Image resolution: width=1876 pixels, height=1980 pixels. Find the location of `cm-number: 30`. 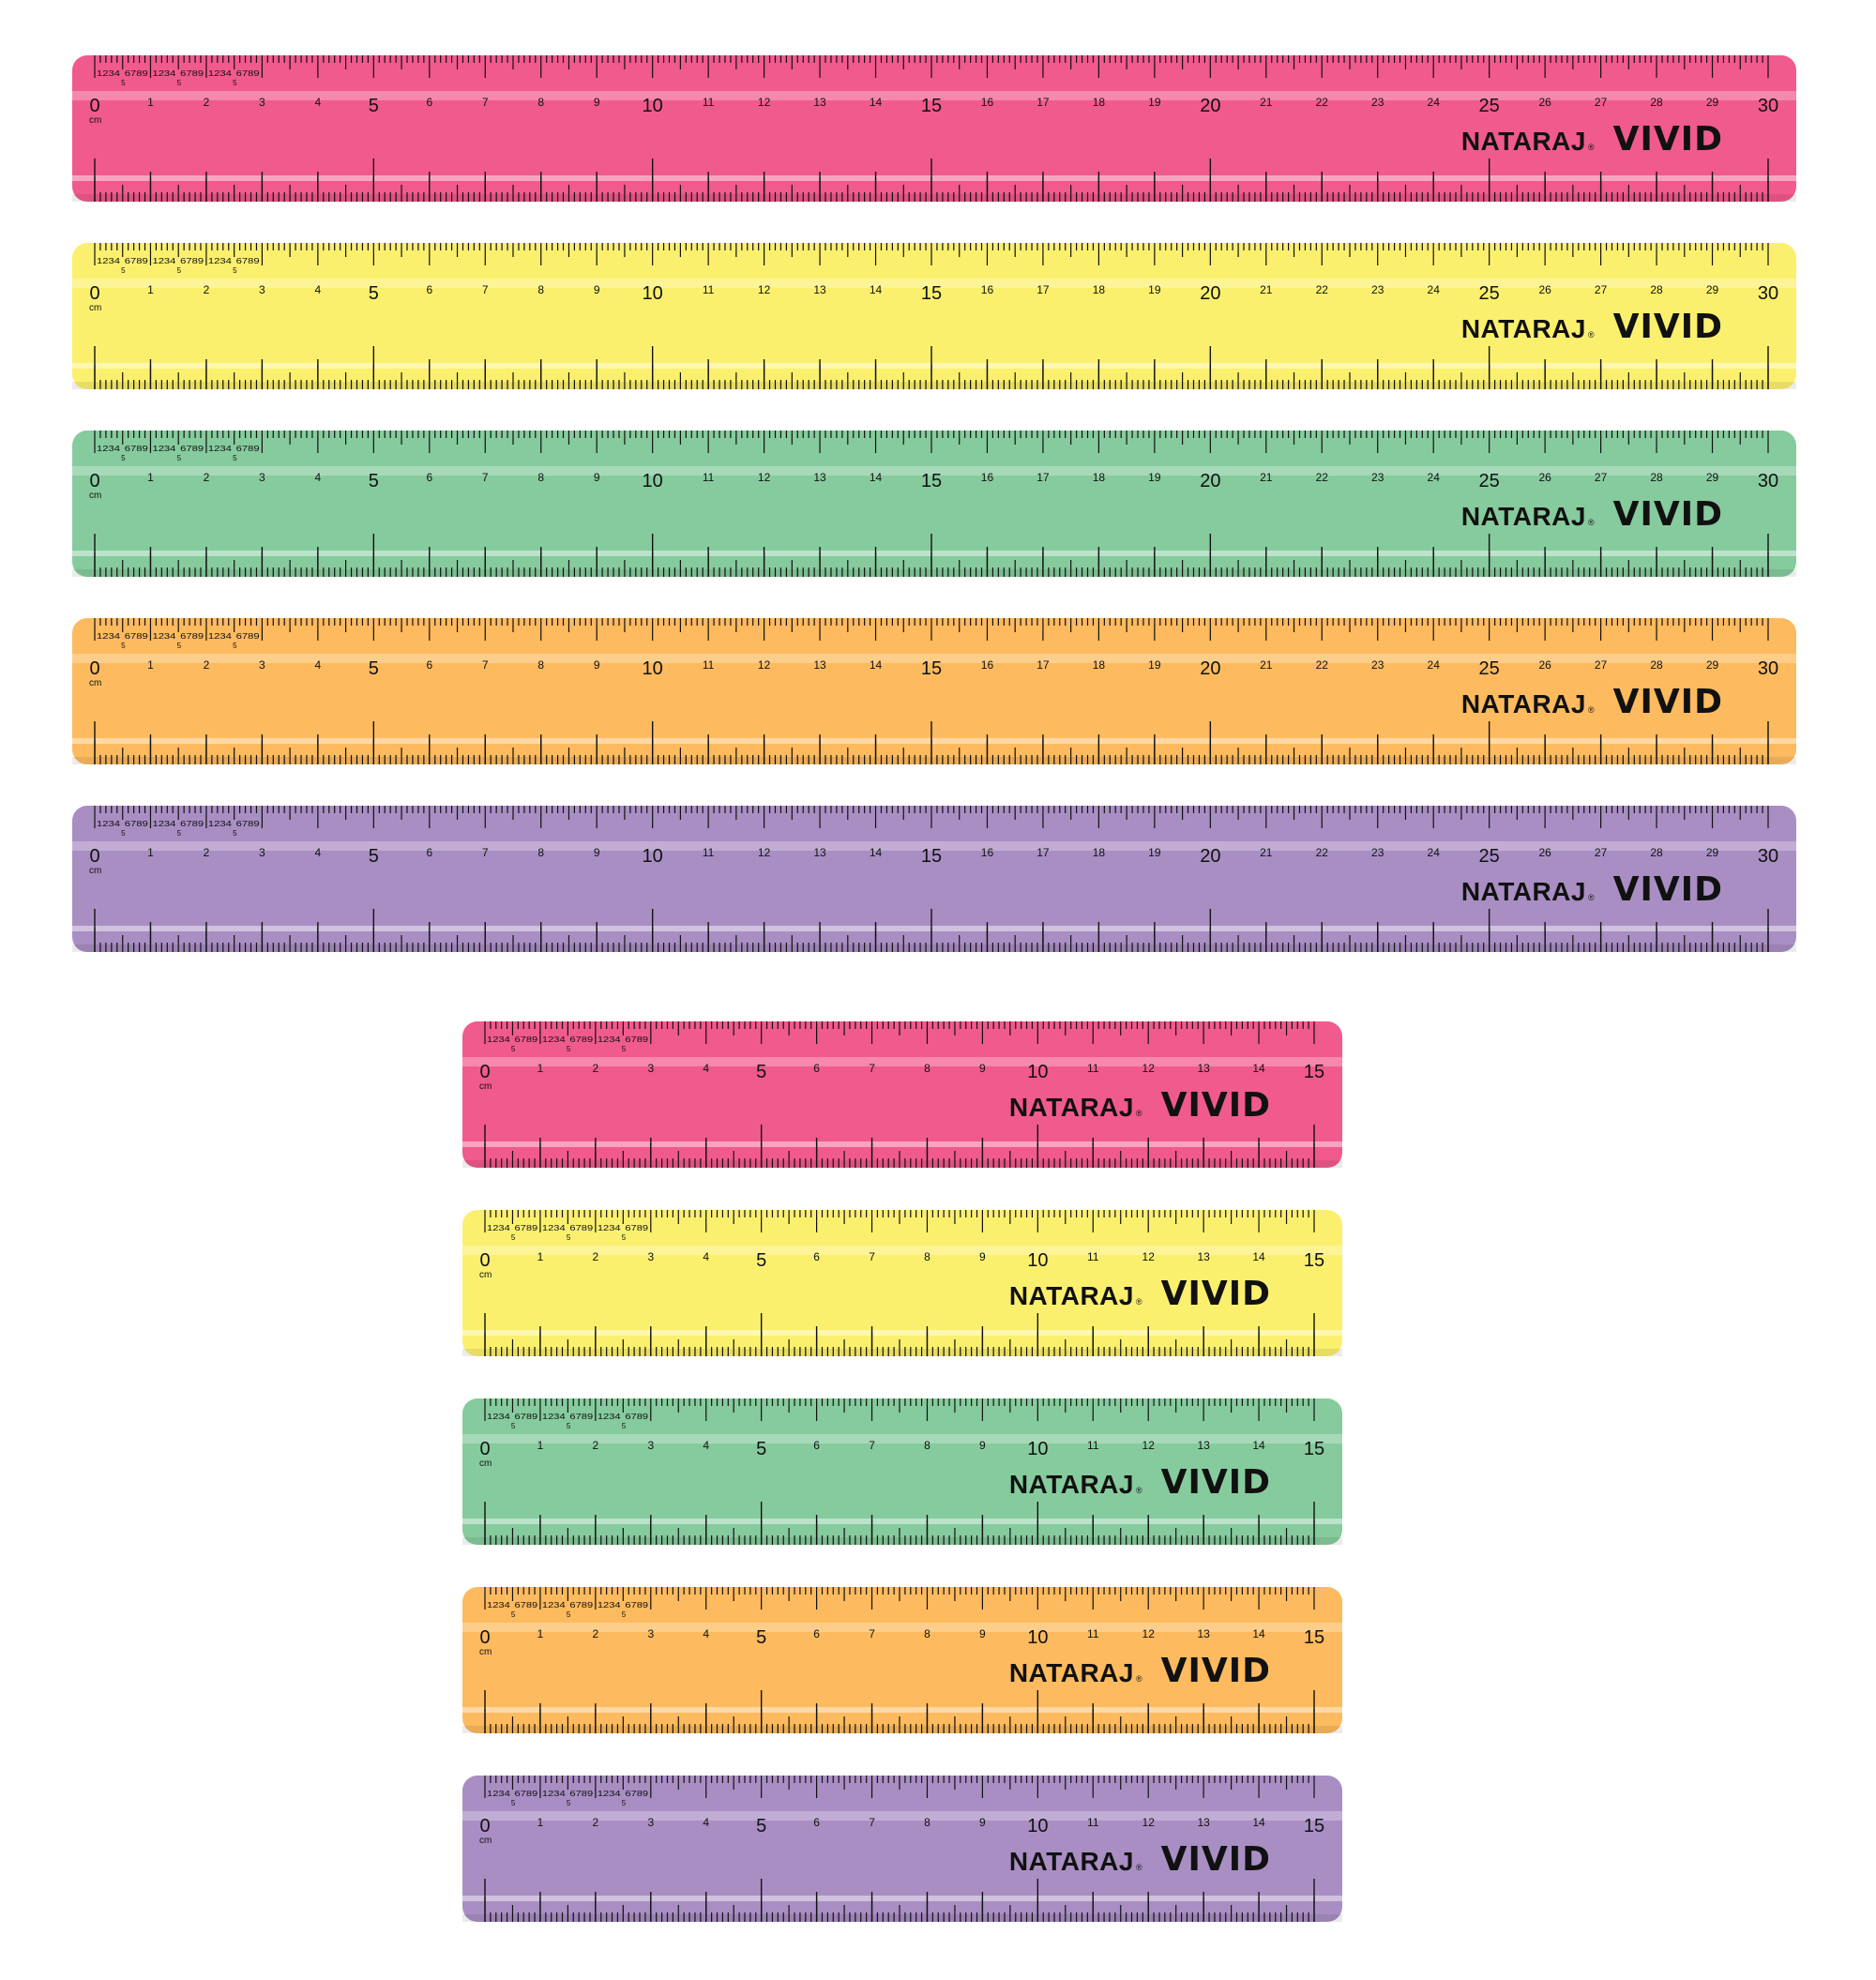

cm-number: 30 is located at coordinates (1768, 293).